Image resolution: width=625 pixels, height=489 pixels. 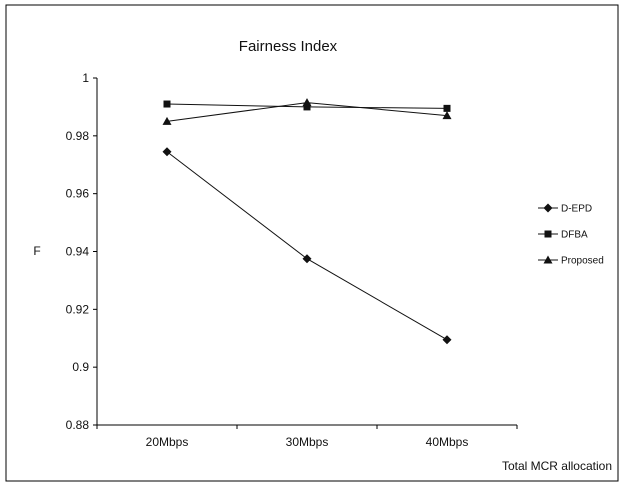 What do you see at coordinates (447, 442) in the screenshot?
I see `x-tick-label: 40Mbps` at bounding box center [447, 442].